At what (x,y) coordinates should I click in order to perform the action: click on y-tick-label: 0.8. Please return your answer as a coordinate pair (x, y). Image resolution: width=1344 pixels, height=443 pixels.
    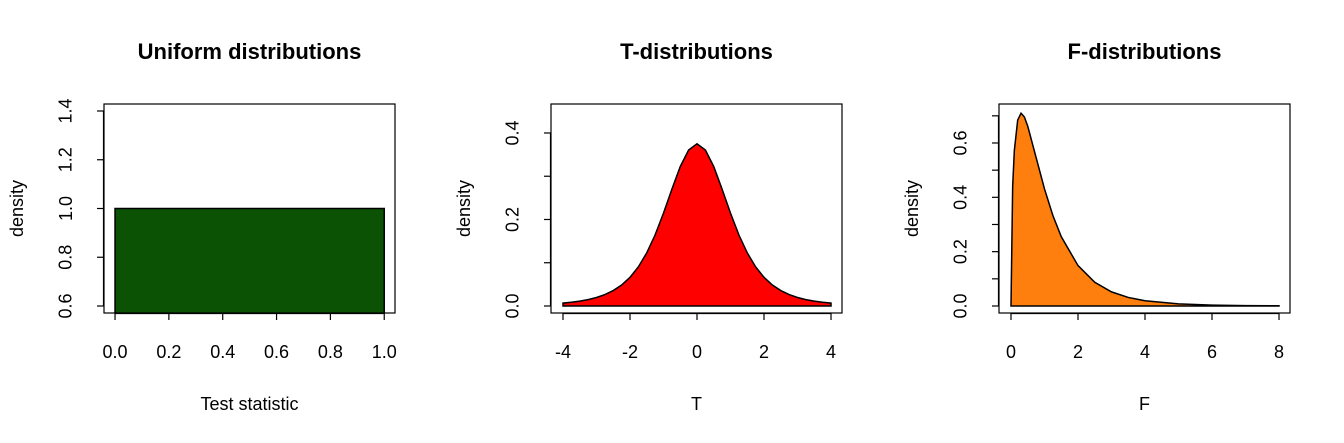
    Looking at the image, I should click on (66, 257).